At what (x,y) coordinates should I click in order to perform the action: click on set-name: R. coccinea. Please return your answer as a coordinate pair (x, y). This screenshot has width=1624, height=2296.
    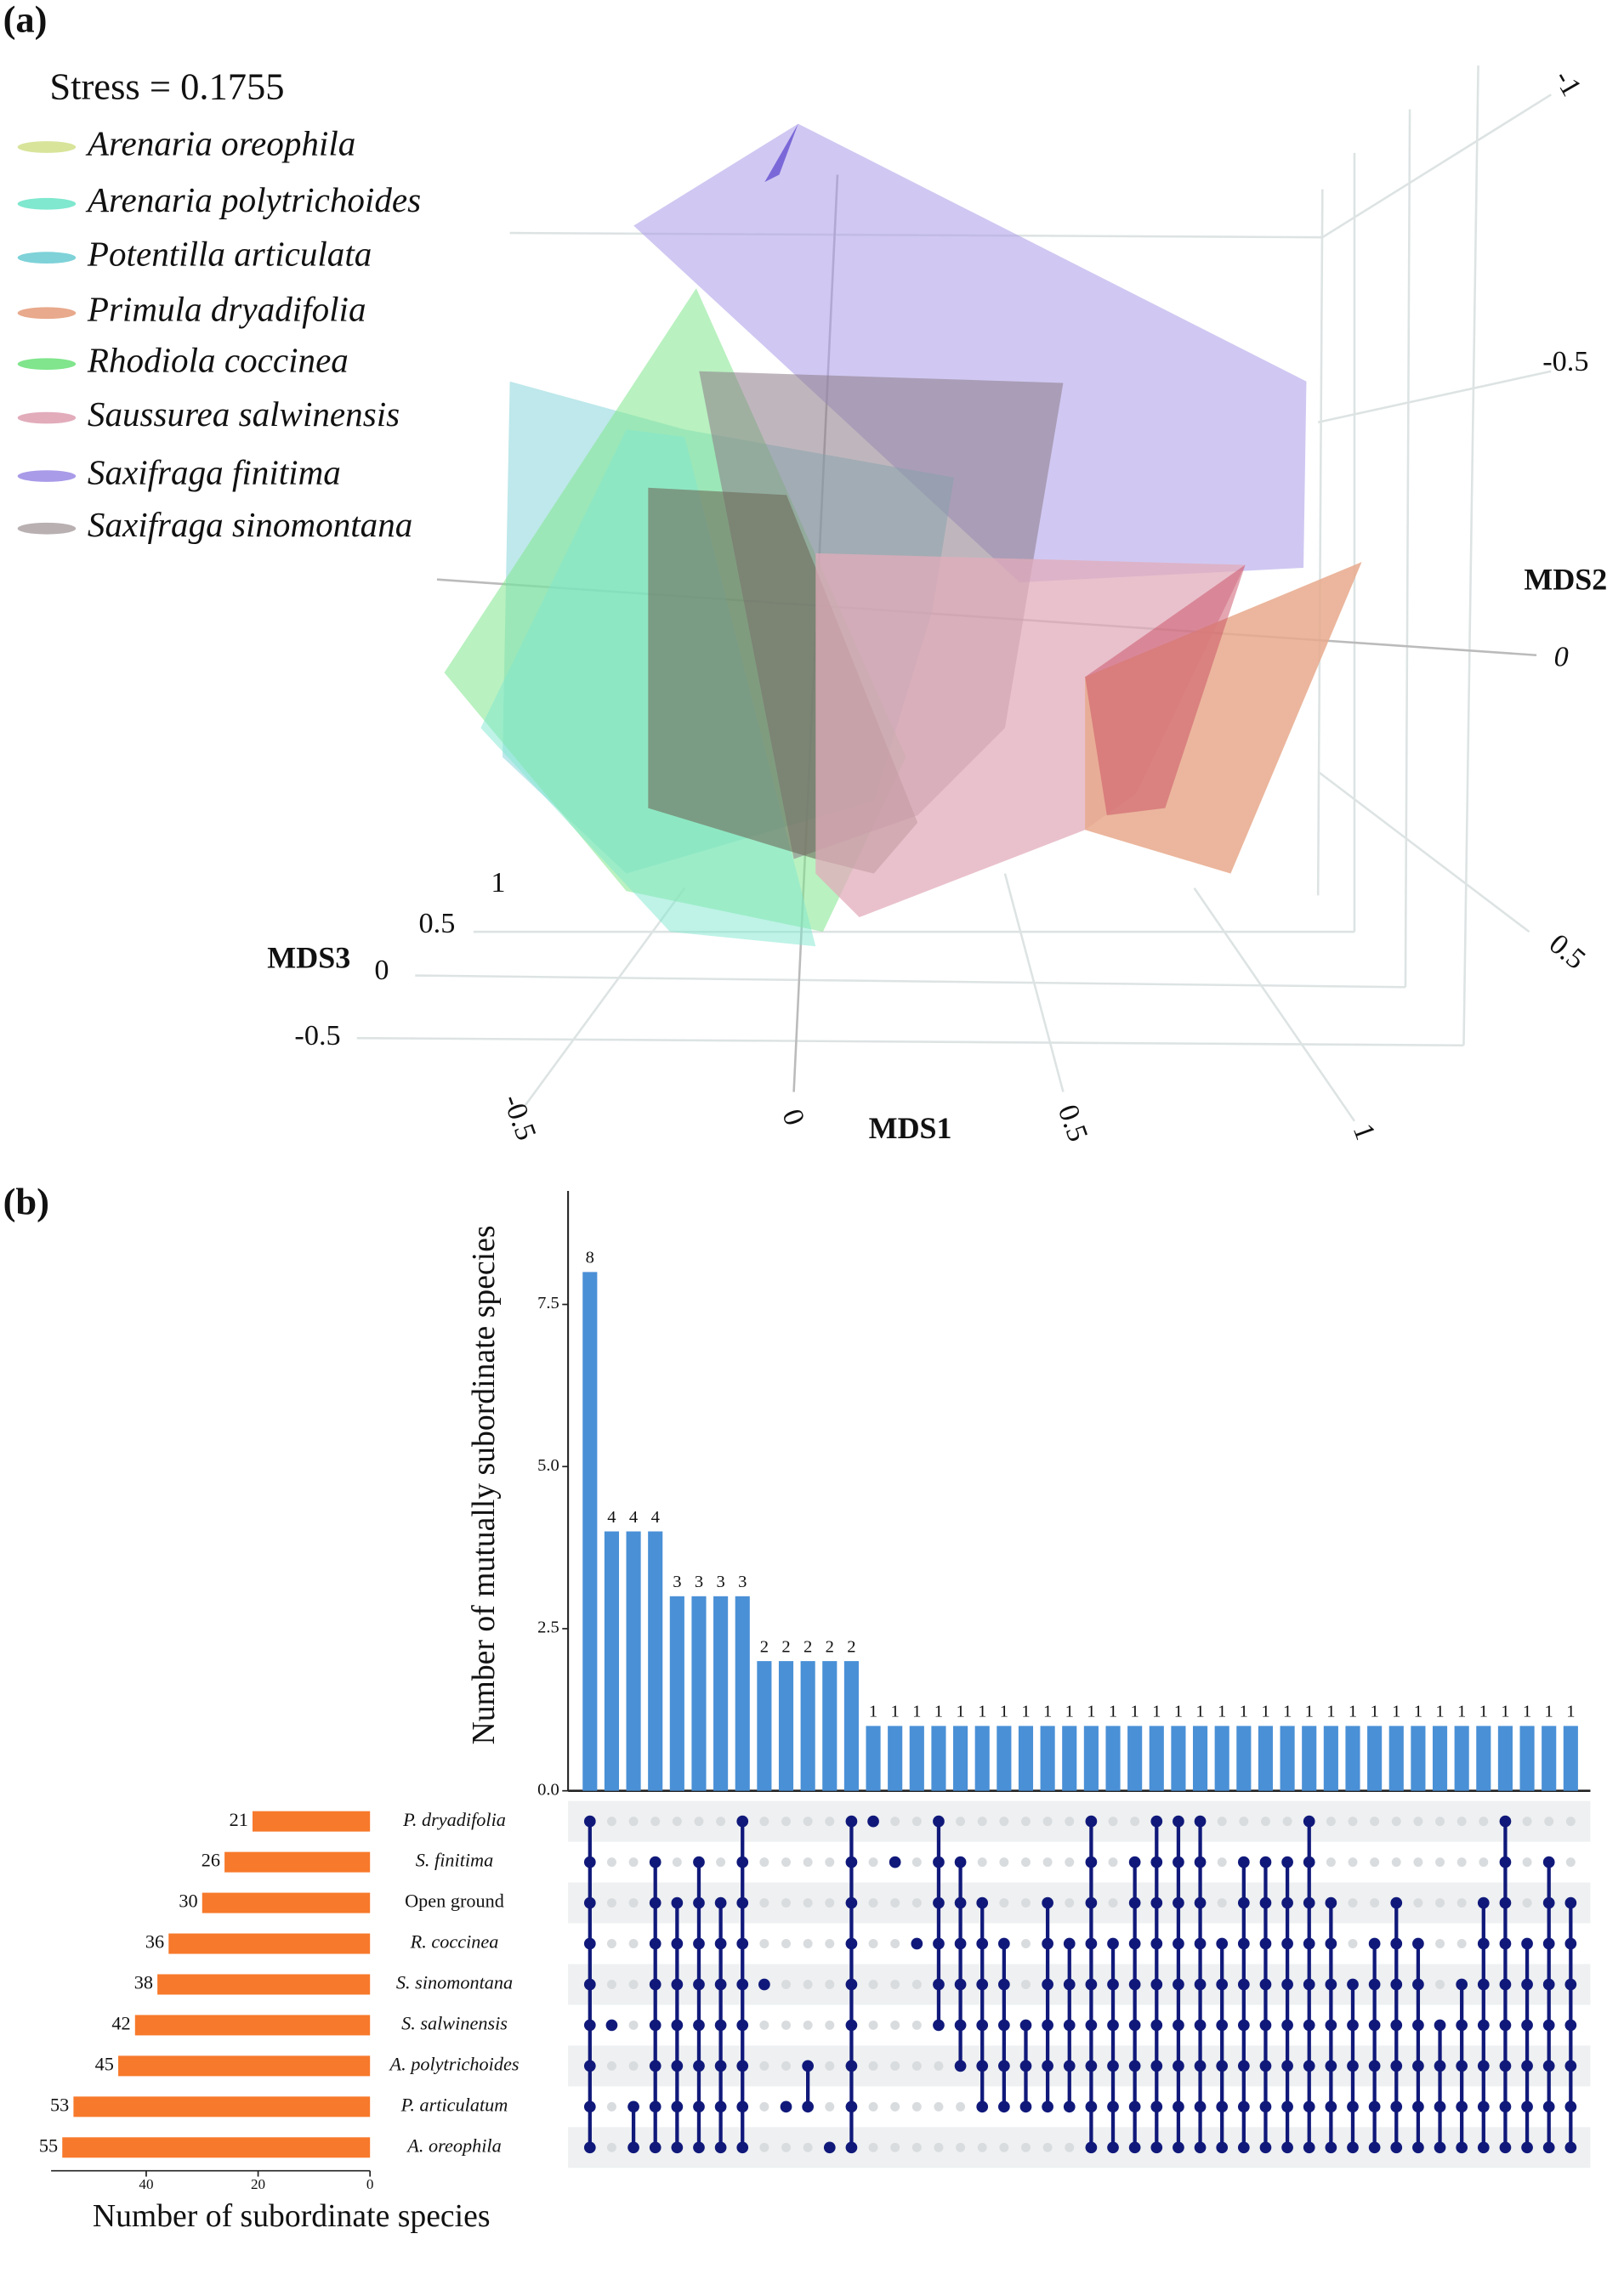
    Looking at the image, I should click on (454, 1942).